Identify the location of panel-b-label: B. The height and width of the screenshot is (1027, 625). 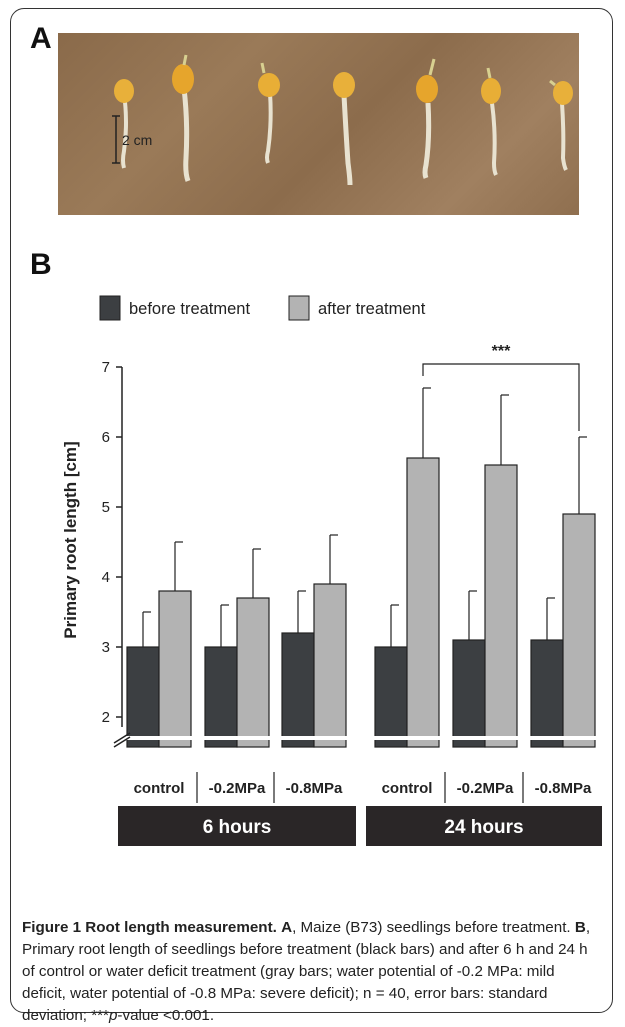
(41, 264).